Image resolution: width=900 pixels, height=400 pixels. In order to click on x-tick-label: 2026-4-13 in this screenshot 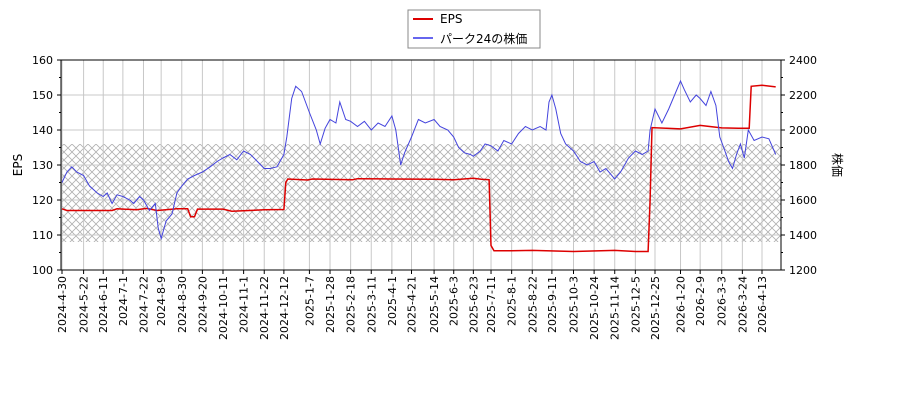, I will do `click(762, 304)`.